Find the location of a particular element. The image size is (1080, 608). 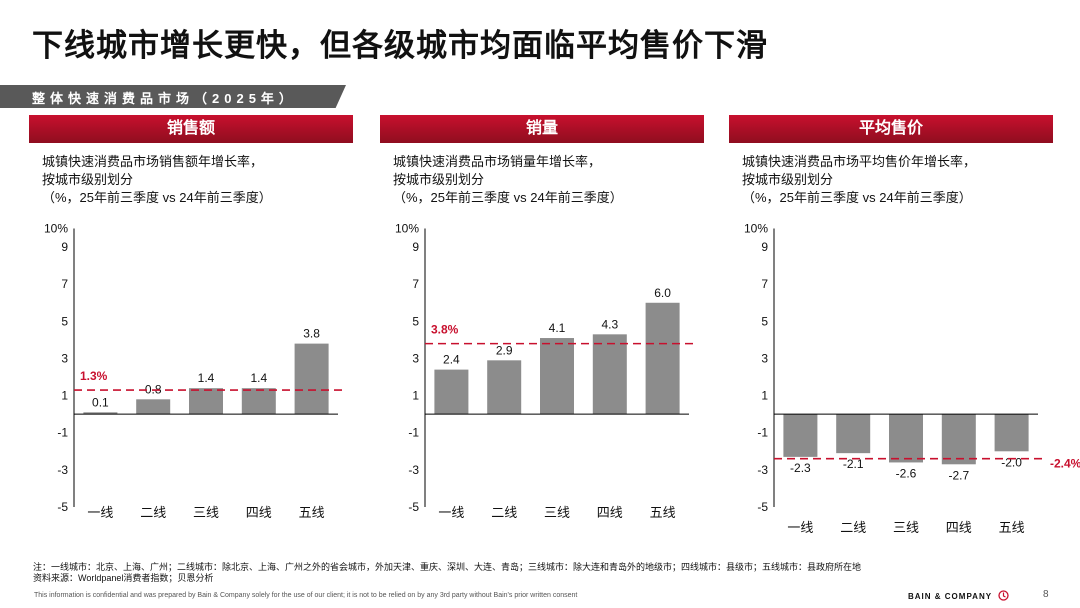

data-label: 2.9 is located at coordinates (504, 350).